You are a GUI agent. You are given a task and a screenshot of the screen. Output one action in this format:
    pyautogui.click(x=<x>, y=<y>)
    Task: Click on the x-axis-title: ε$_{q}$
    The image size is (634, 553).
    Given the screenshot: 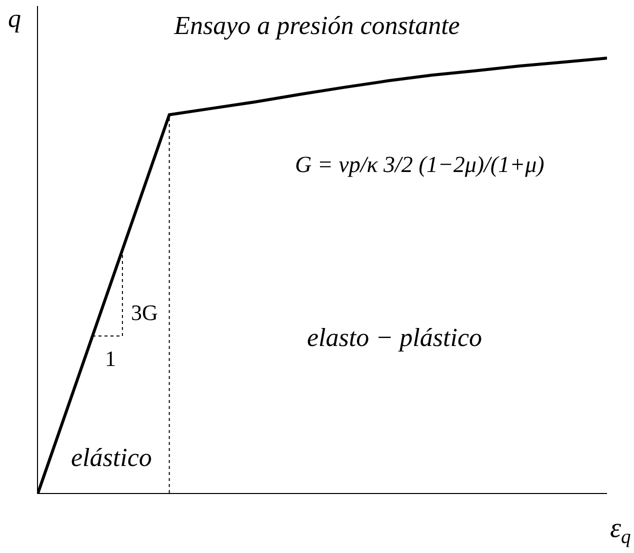 What is the action you would take?
    pyautogui.click(x=621, y=530)
    